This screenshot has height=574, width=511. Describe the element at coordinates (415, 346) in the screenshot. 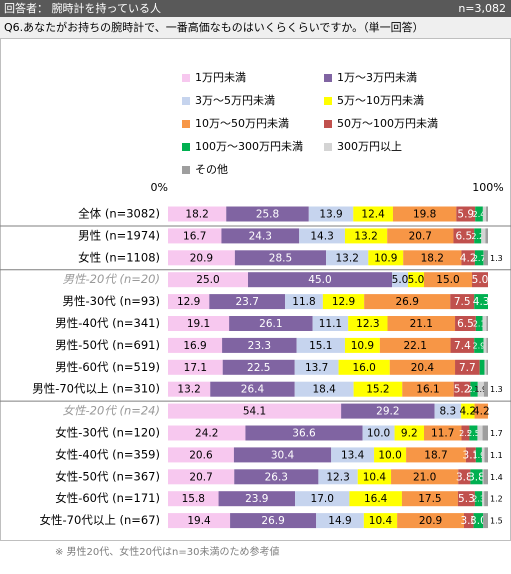

I see `data-label: 22.1` at that location.